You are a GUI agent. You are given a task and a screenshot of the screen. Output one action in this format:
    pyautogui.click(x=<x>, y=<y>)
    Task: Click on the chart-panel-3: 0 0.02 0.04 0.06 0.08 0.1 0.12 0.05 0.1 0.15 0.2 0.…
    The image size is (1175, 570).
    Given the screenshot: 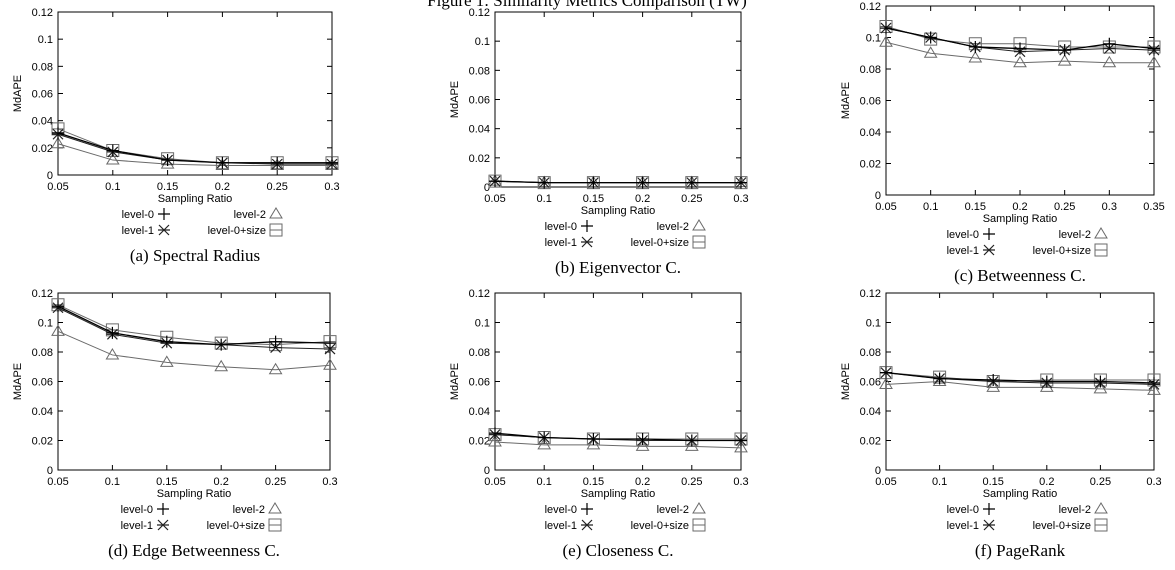 What is the action you would take?
    pyautogui.click(x=1002, y=143)
    